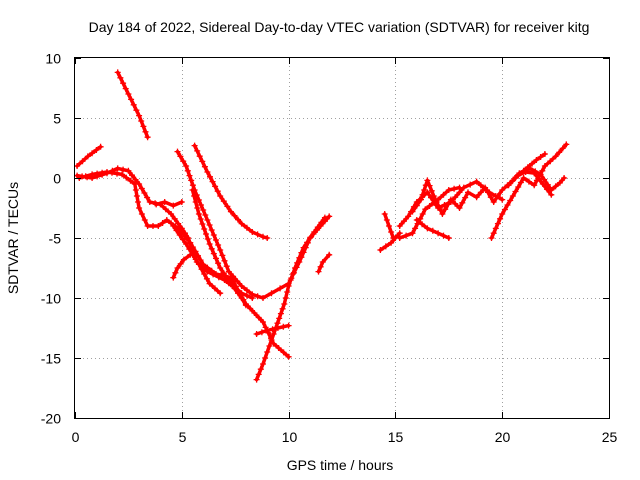 The height and width of the screenshot is (480, 640). Describe the element at coordinates (53, 59) in the screenshot. I see `y-tick-label: 10` at that location.